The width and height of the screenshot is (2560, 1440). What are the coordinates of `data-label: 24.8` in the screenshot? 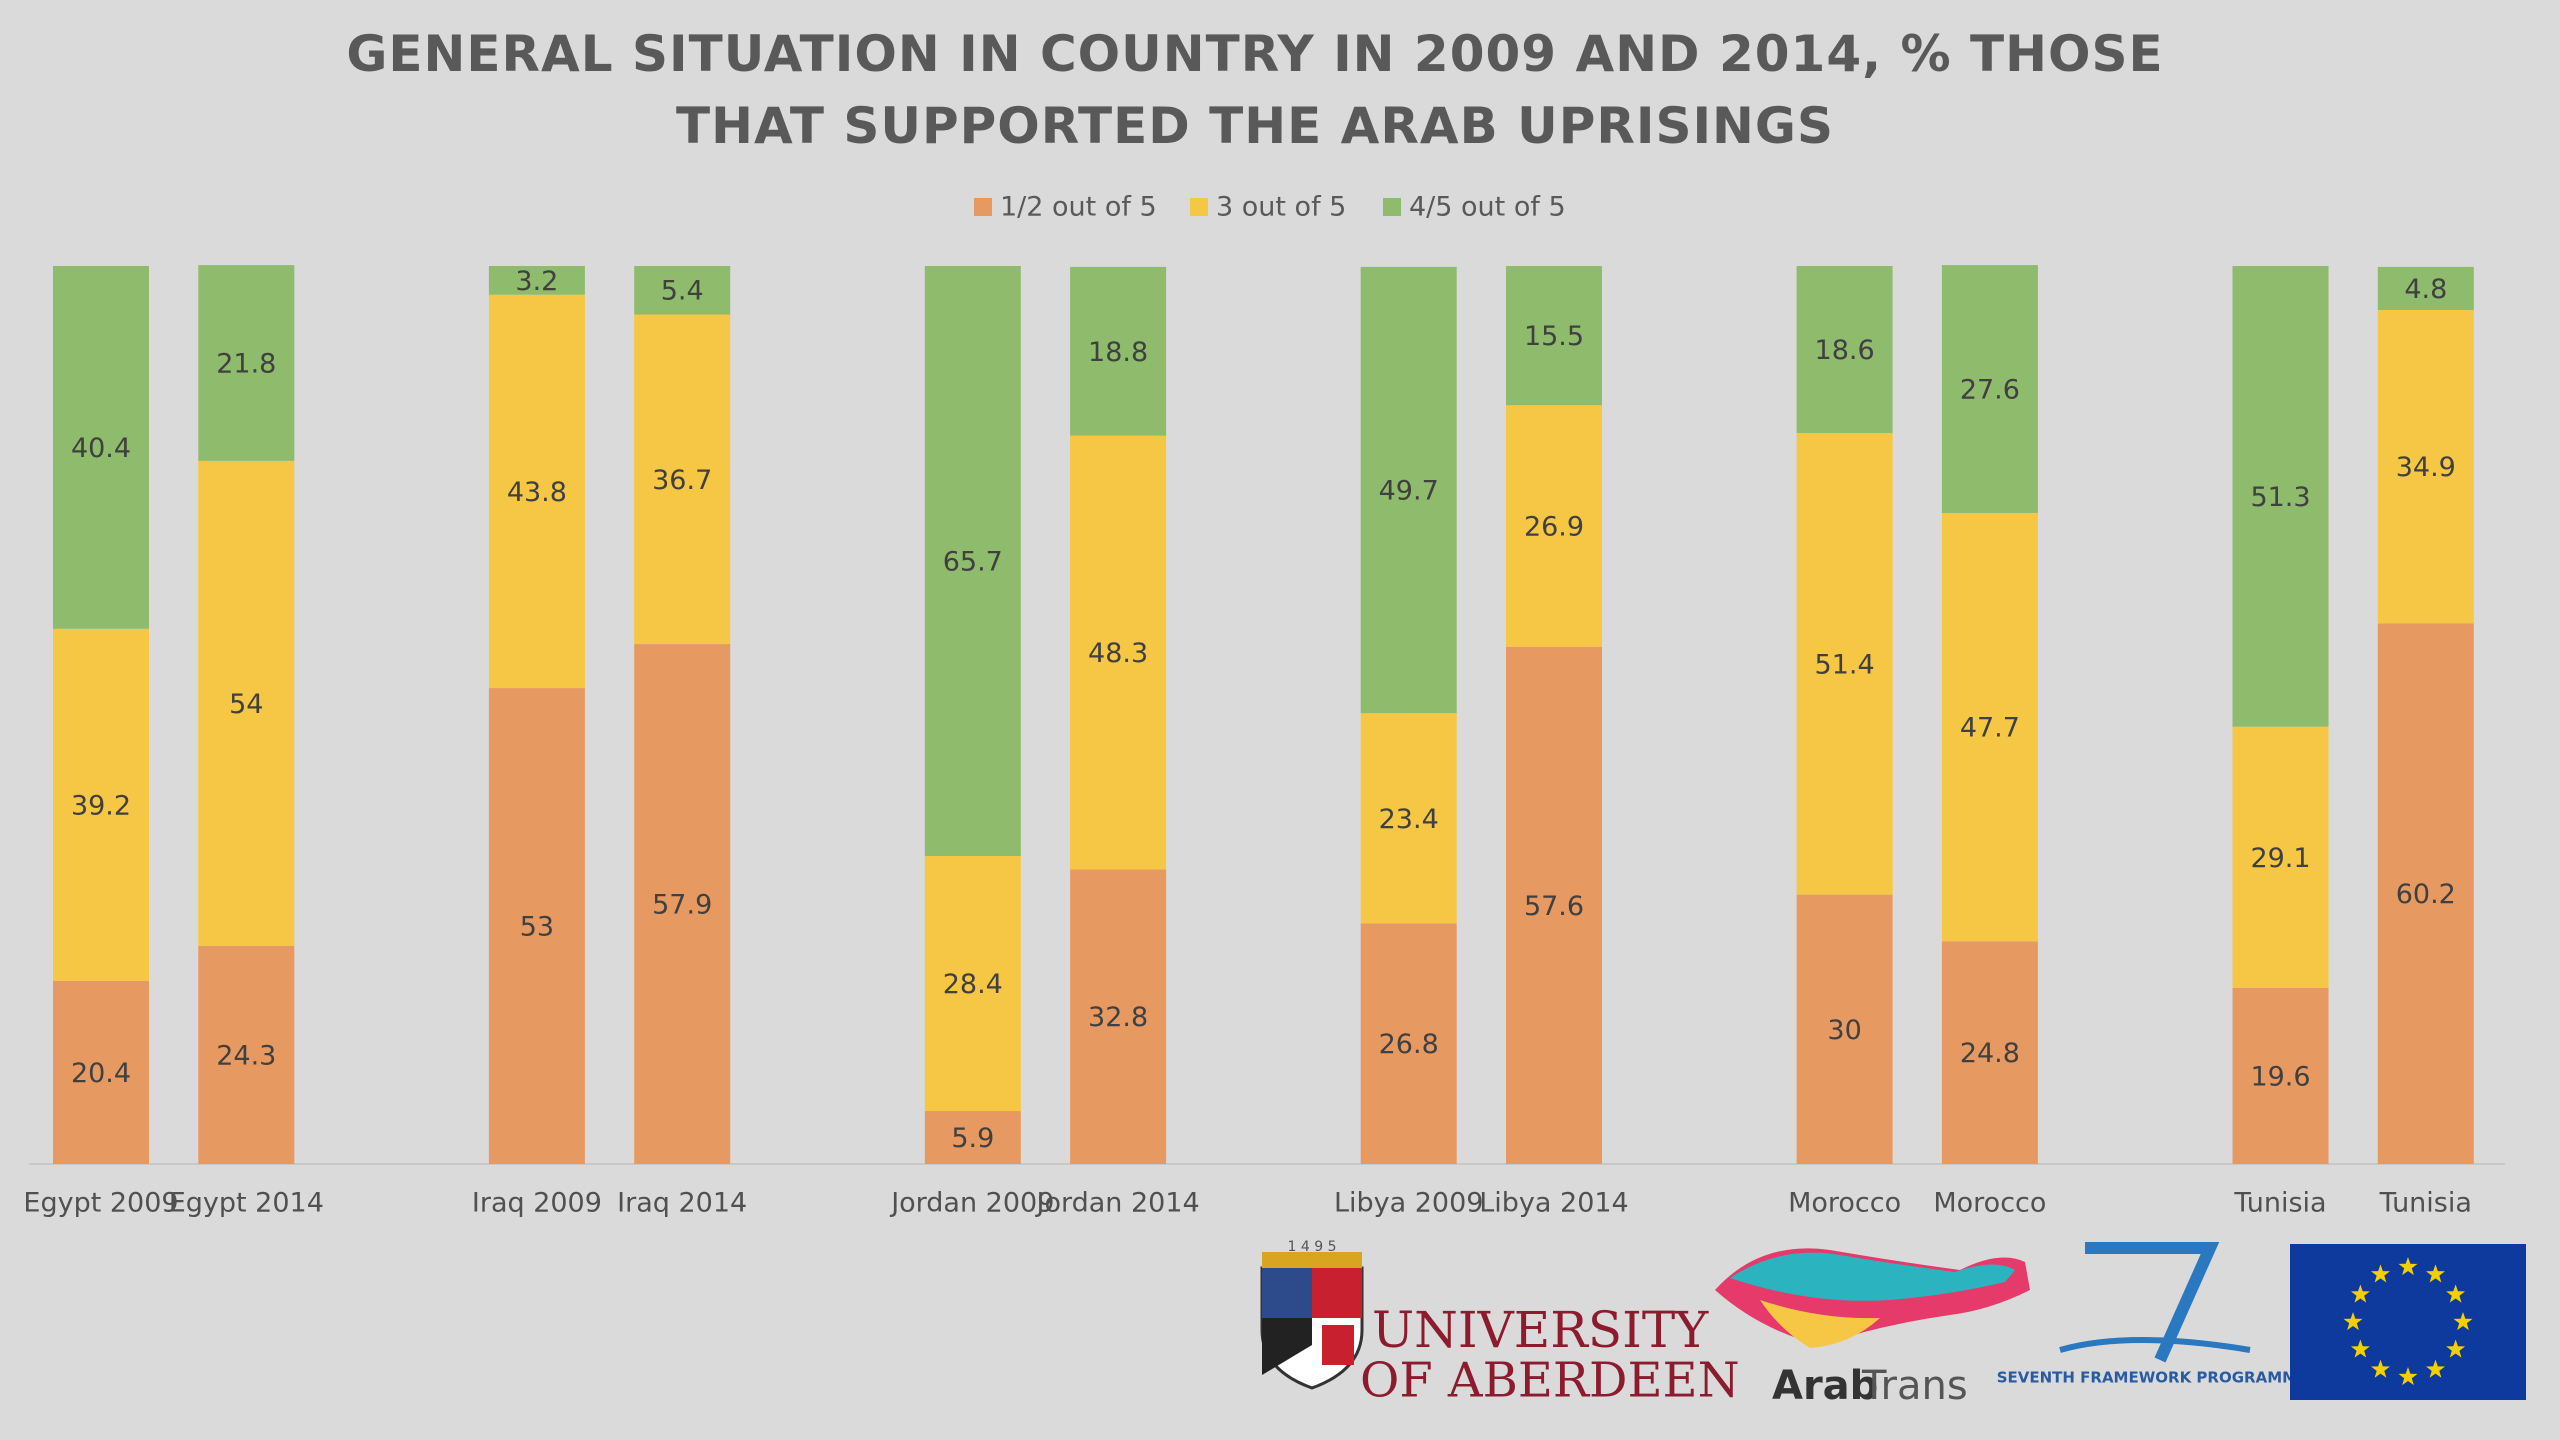 It's located at (1990, 1053).